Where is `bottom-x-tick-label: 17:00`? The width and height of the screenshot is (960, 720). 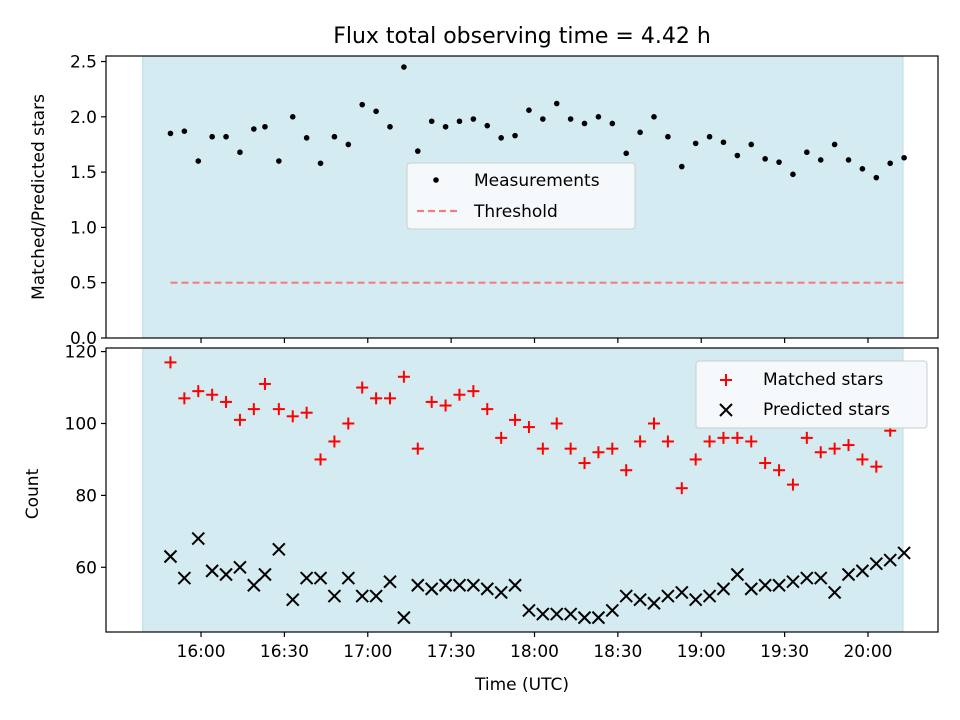 bottom-x-tick-label: 17:00 is located at coordinates (367, 652).